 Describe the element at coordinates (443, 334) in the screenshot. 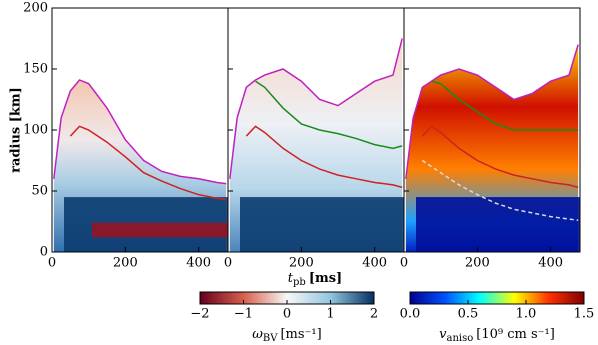

I see `label-symbol: v` at that location.